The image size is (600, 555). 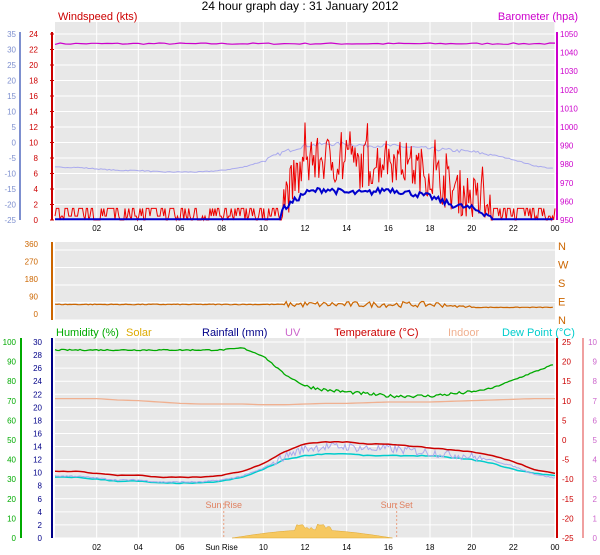 I want to click on panel3-left-inner-tick-label: 8, so click(x=40, y=486).